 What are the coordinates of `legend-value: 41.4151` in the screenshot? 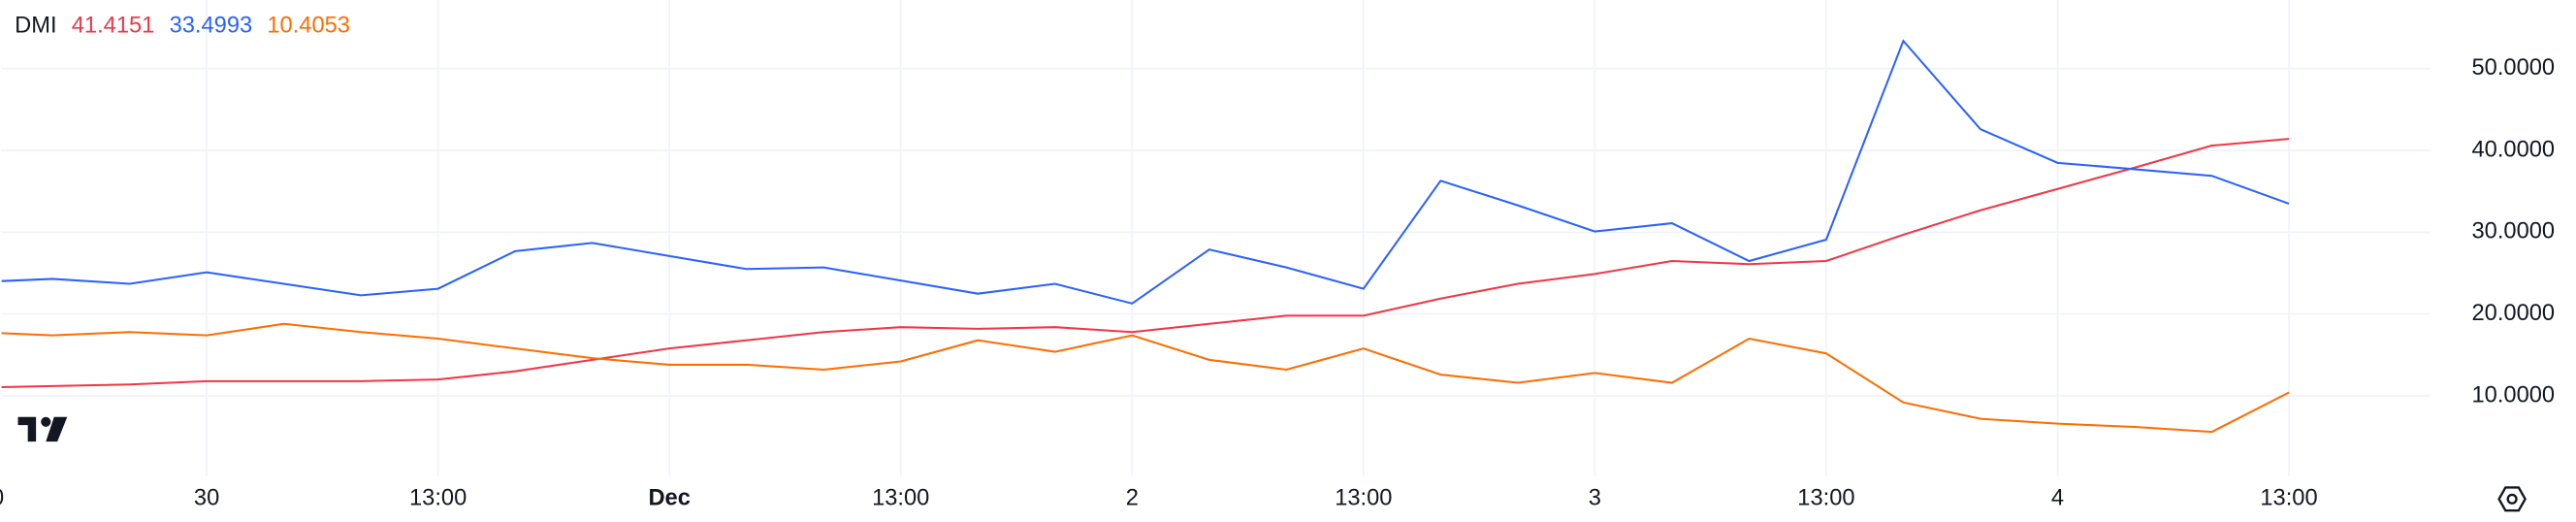 It's located at (113, 25).